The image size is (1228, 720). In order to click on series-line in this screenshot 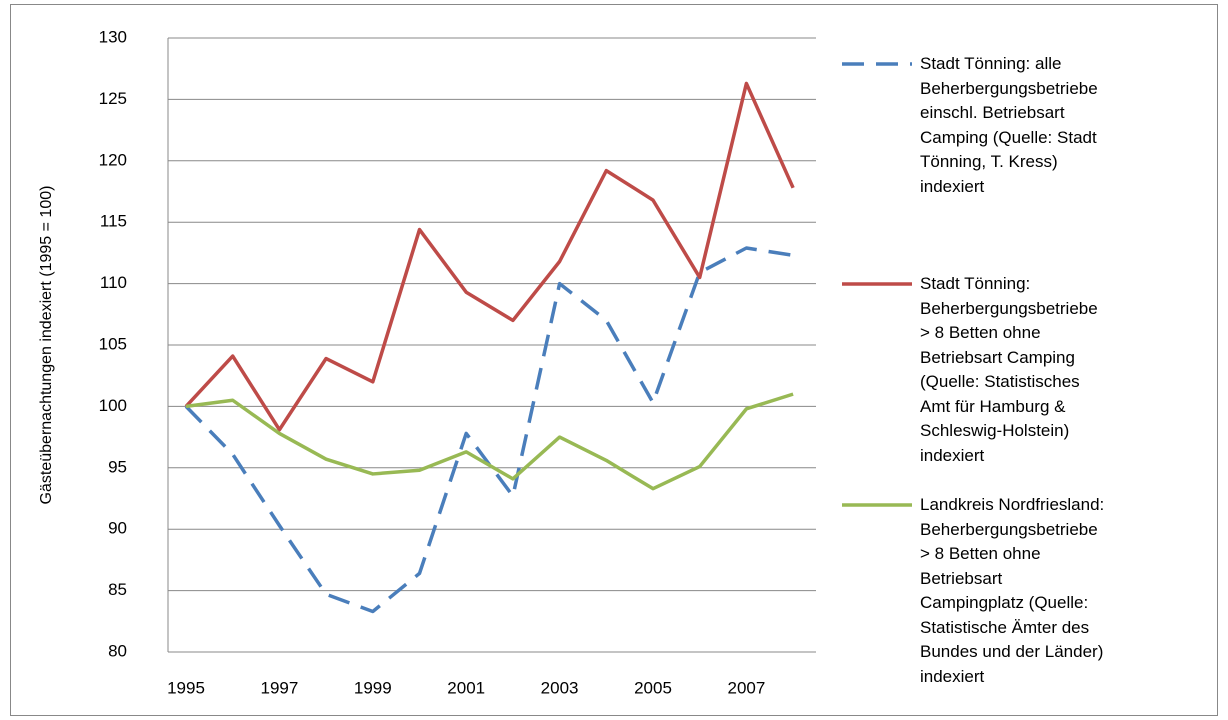, I will do `click(489, 441)`.